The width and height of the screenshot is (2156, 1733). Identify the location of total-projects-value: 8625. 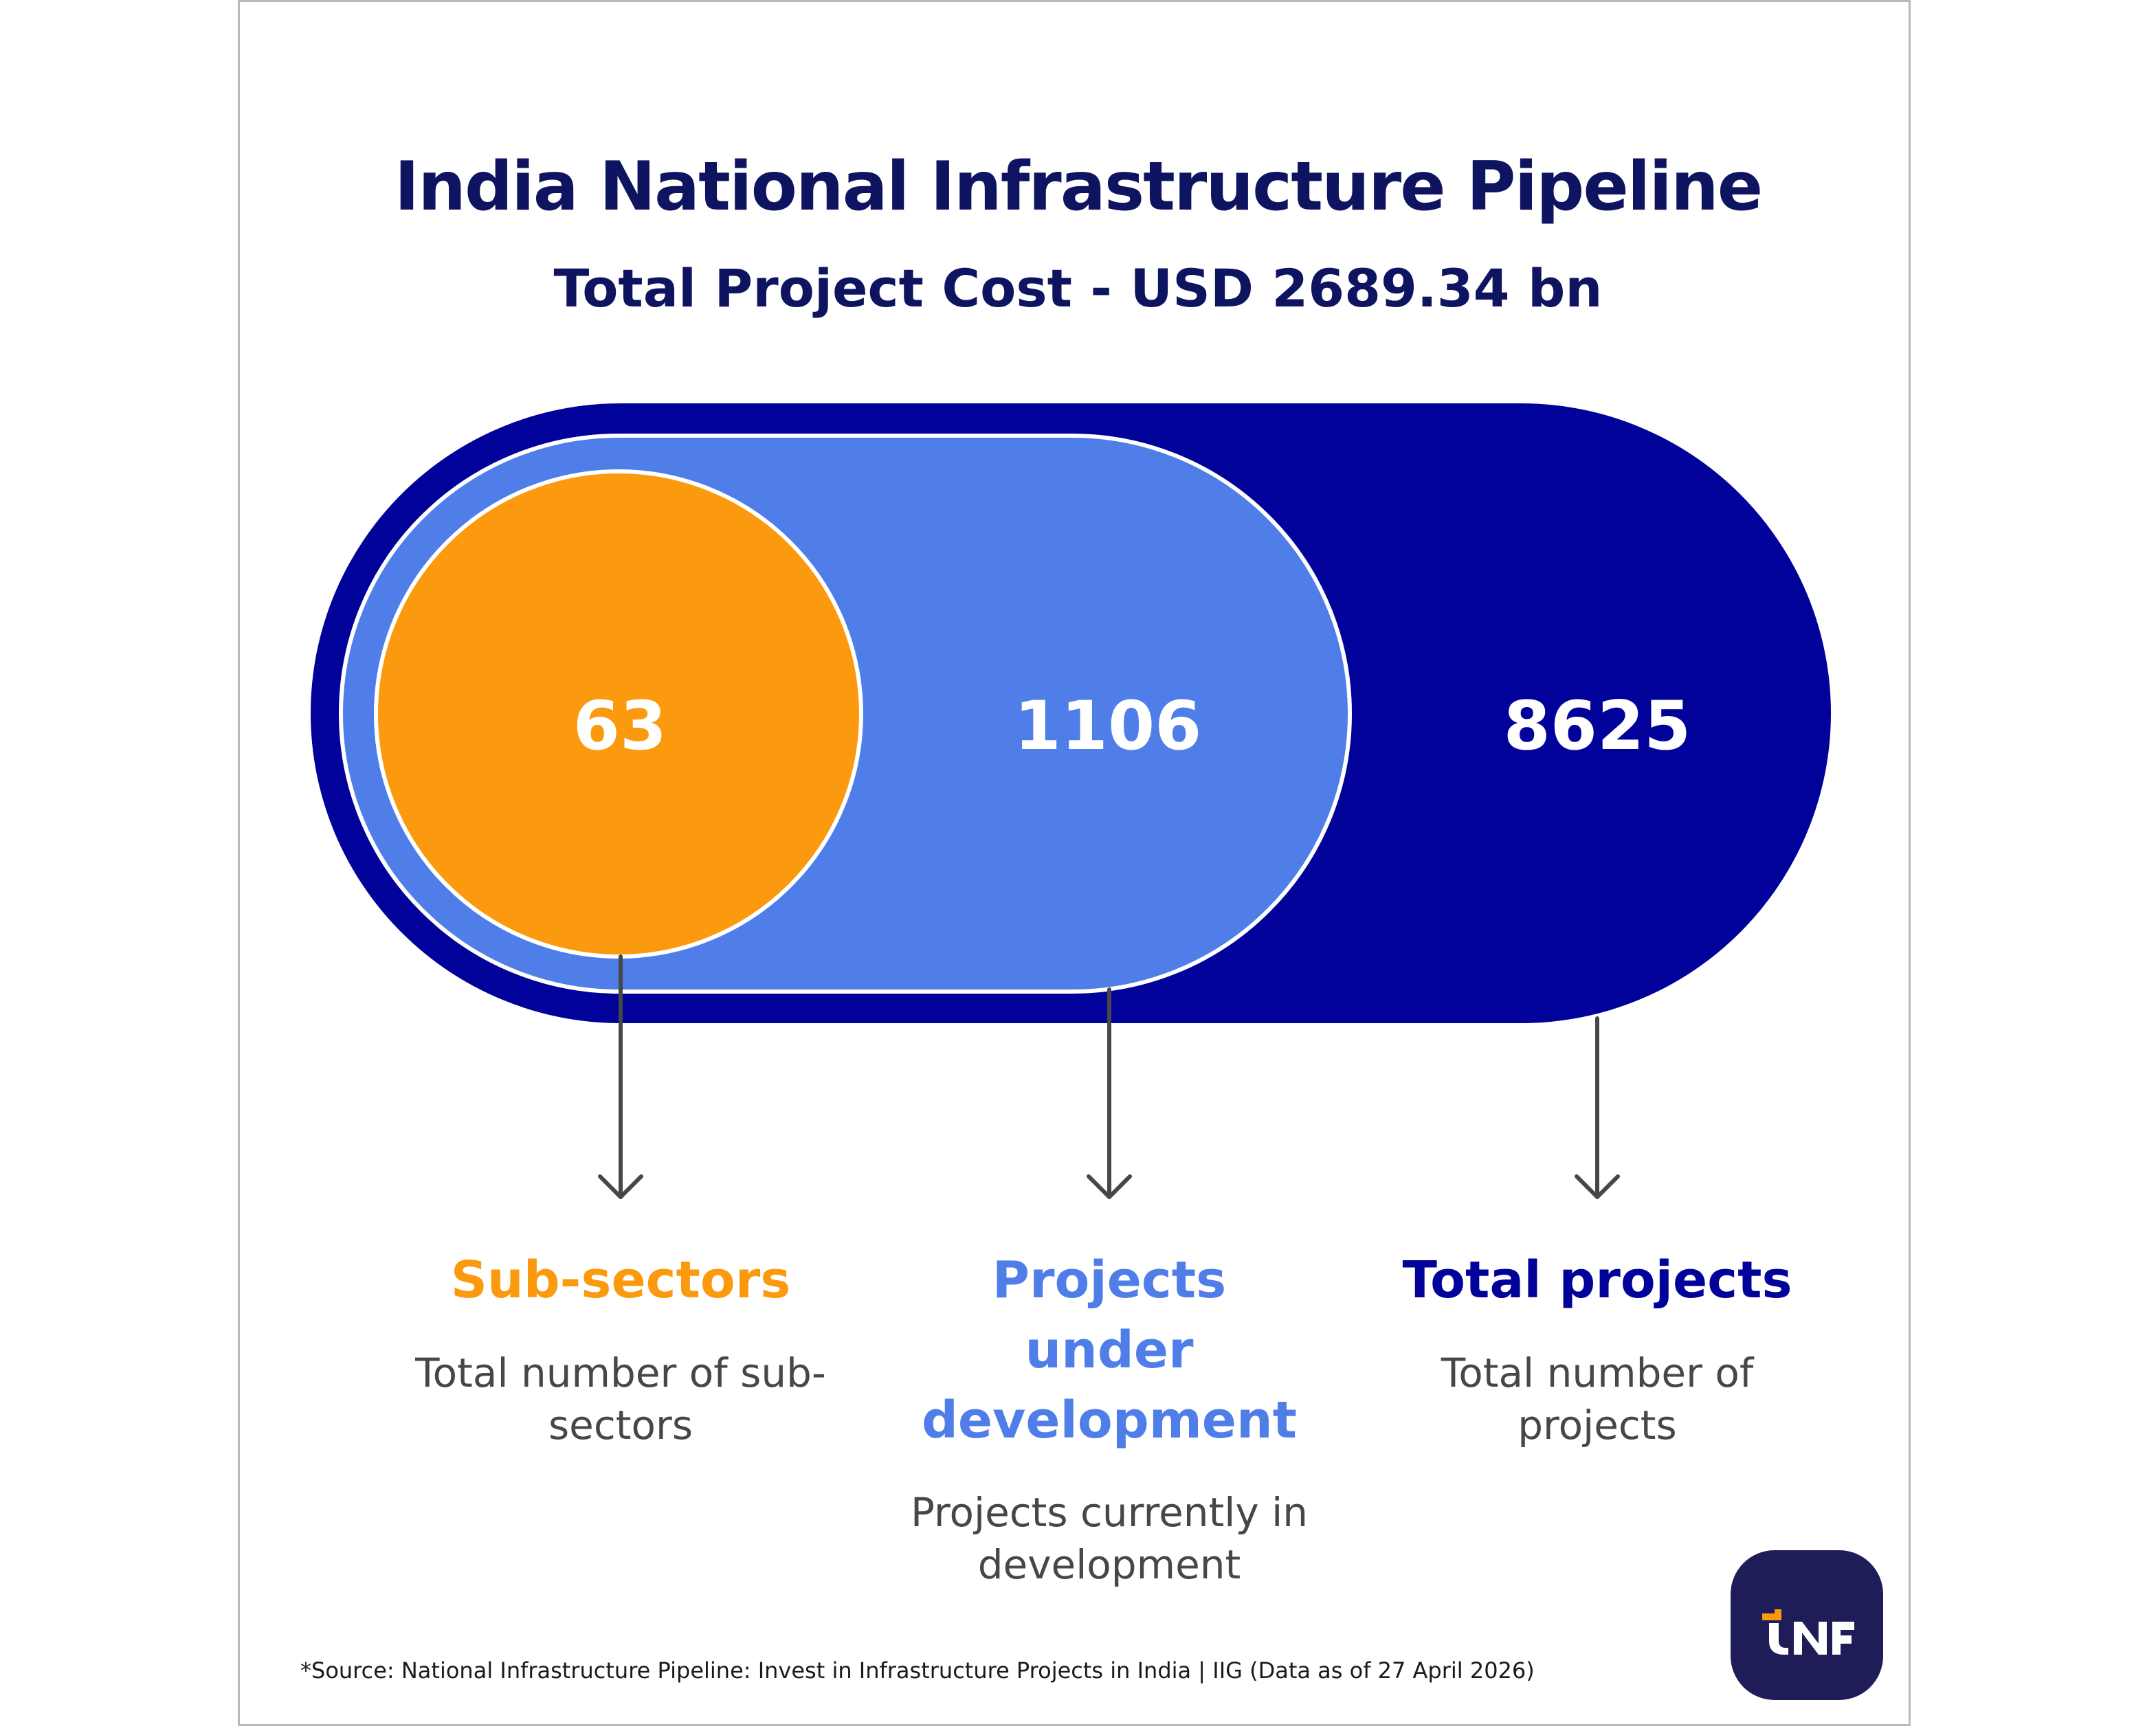
(1597, 726).